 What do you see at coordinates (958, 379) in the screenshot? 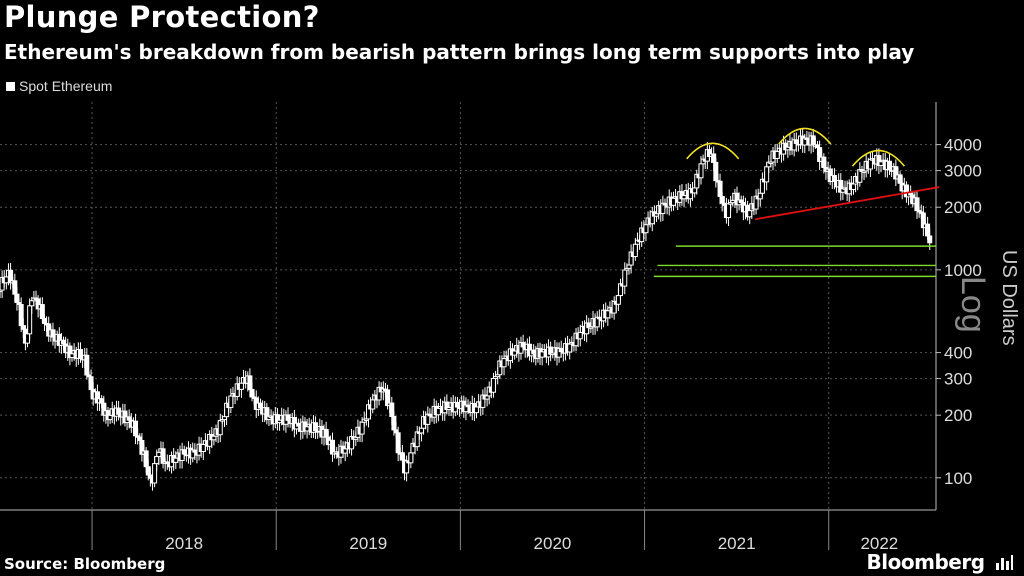
I see `y-tick-label: 300` at bounding box center [958, 379].